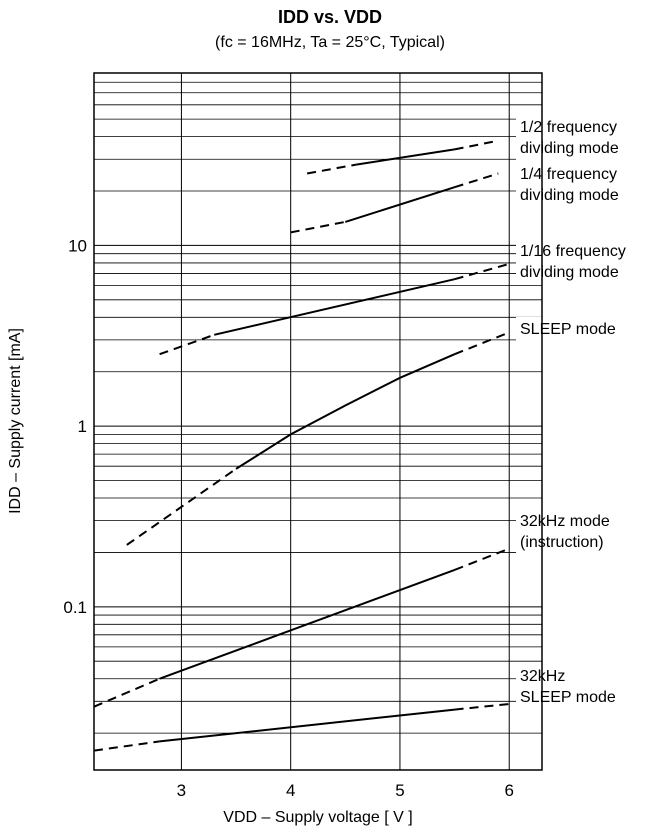 Image resolution: width=659 pixels, height=837 pixels. What do you see at coordinates (317, 817) in the screenshot?
I see `x-axis-label: VDD – Supply voltage [ V ]` at bounding box center [317, 817].